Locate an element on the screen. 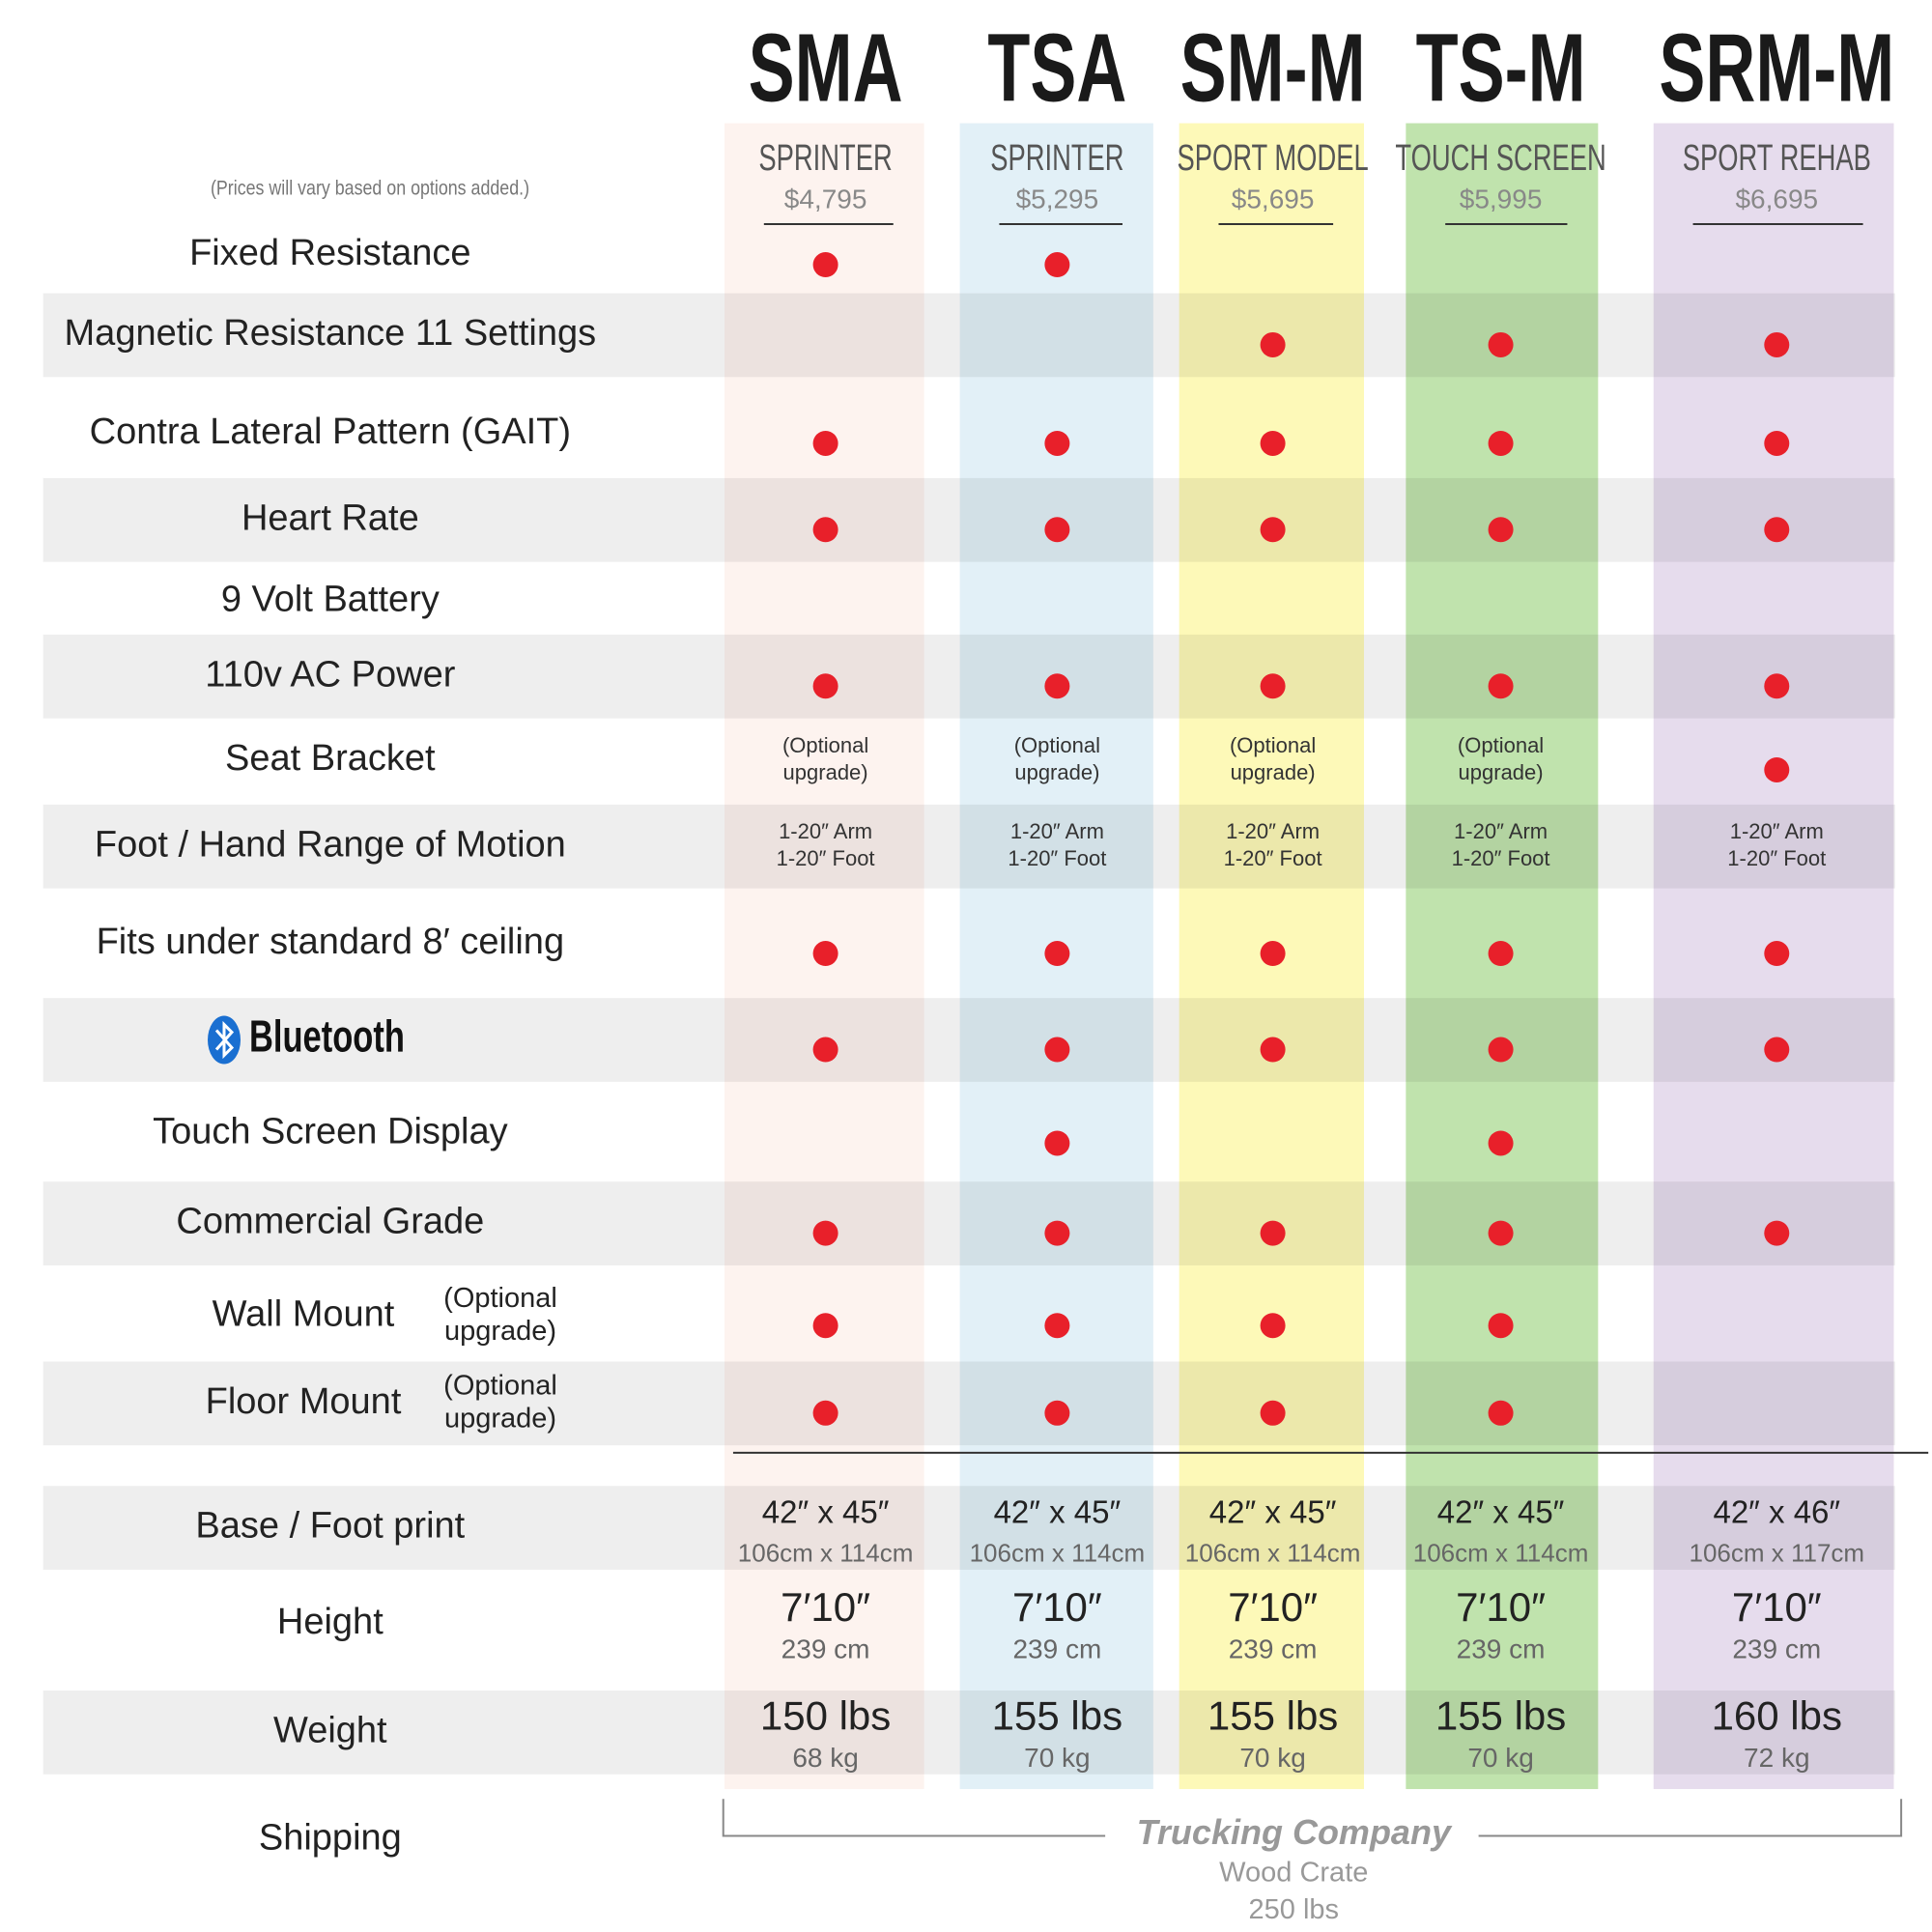  row-label: Floor Mount is located at coordinates (304, 1401).